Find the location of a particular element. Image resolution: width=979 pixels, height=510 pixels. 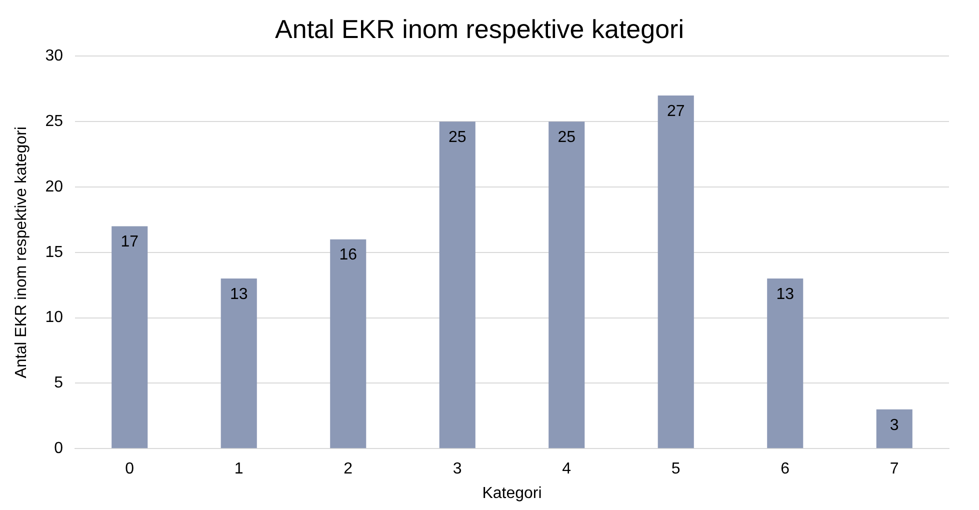

y-tick-label: 20 is located at coordinates (54, 187).